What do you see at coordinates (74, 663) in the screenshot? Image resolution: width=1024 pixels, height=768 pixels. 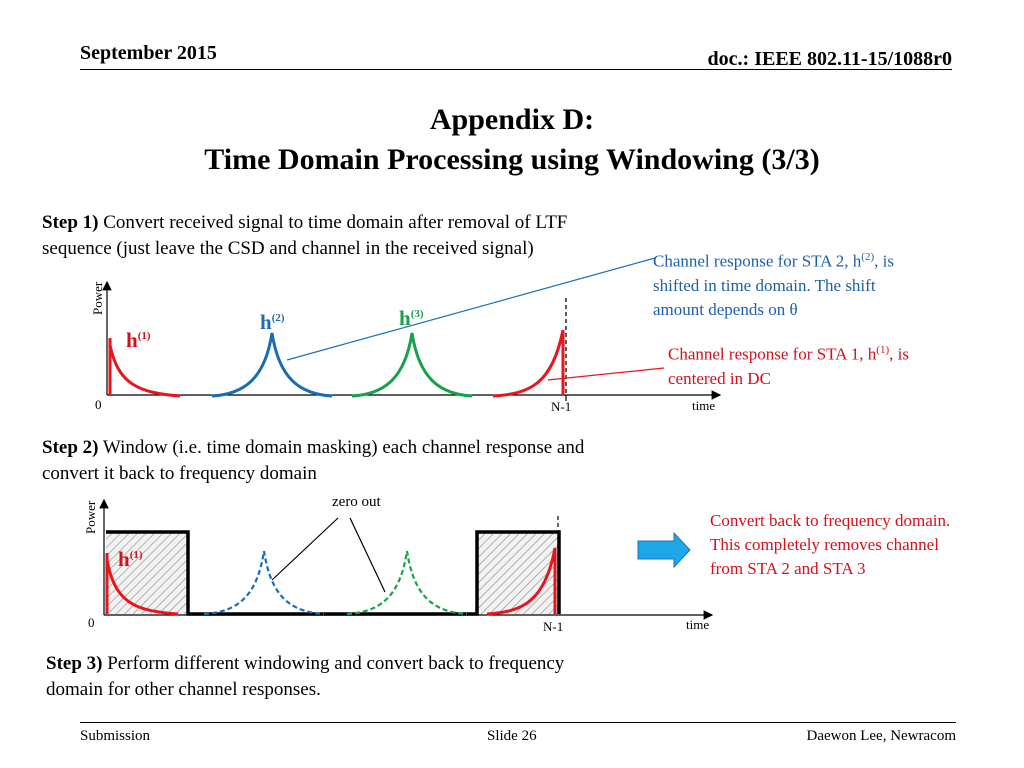 I see `step3-label: Step 3)` at bounding box center [74, 663].